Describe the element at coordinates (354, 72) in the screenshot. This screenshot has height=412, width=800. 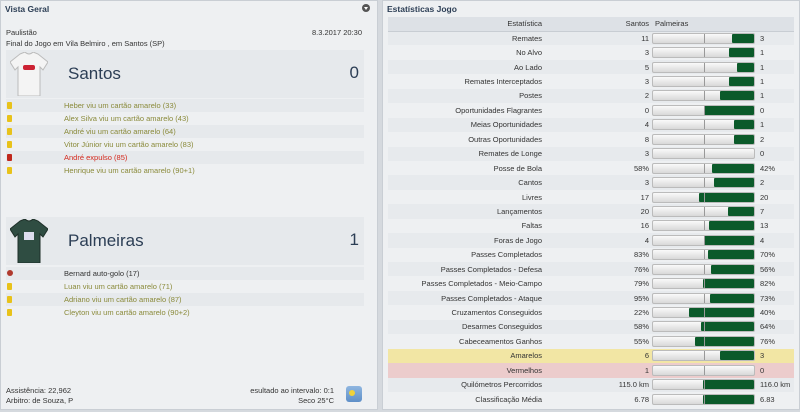
I see `home-score: 0` at that location.